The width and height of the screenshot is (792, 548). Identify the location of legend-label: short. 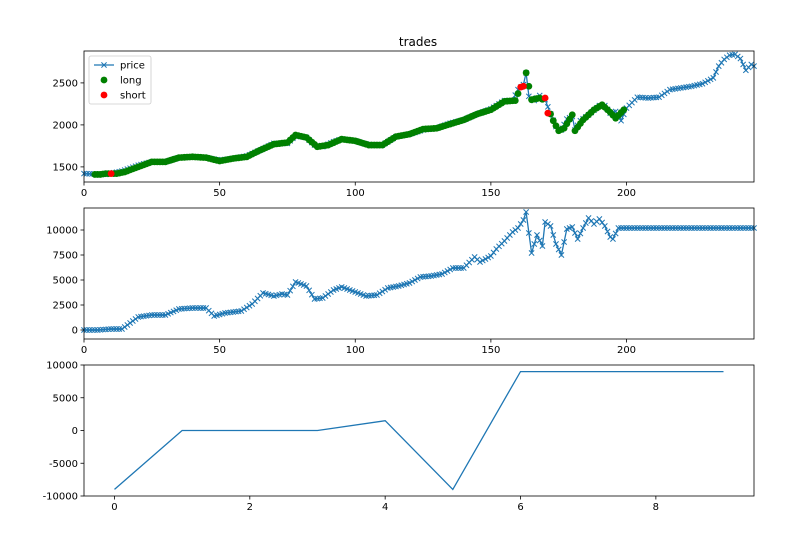
(133, 96).